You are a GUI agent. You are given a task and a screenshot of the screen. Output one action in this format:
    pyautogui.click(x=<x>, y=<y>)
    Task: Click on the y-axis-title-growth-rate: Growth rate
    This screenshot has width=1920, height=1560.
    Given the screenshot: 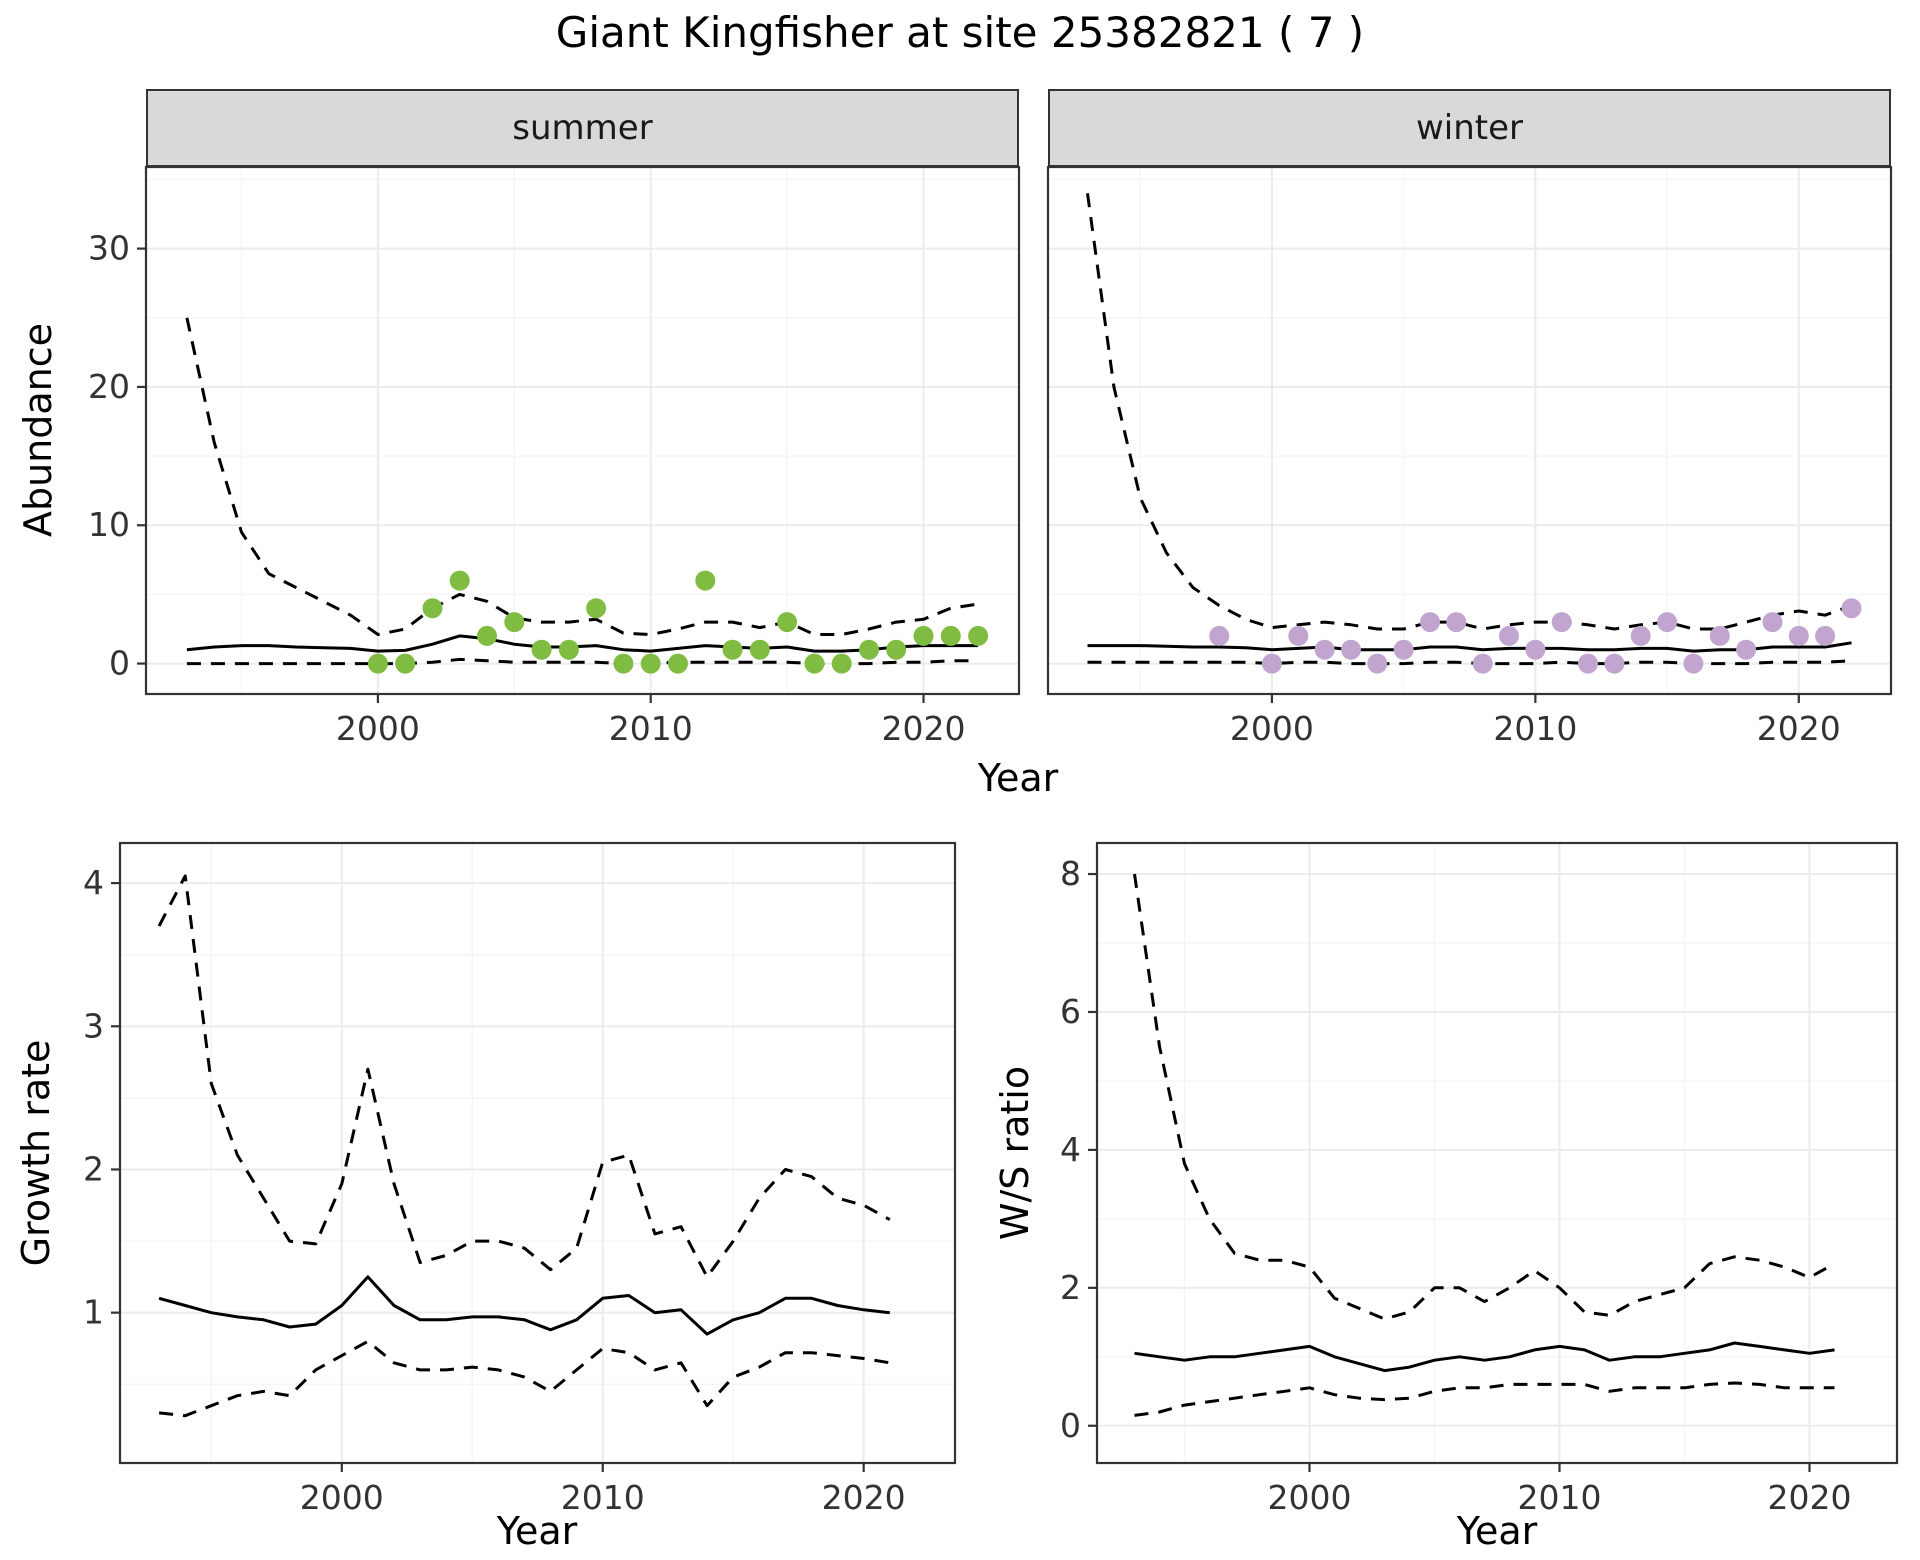 What is the action you would take?
    pyautogui.click(x=36, y=1153)
    